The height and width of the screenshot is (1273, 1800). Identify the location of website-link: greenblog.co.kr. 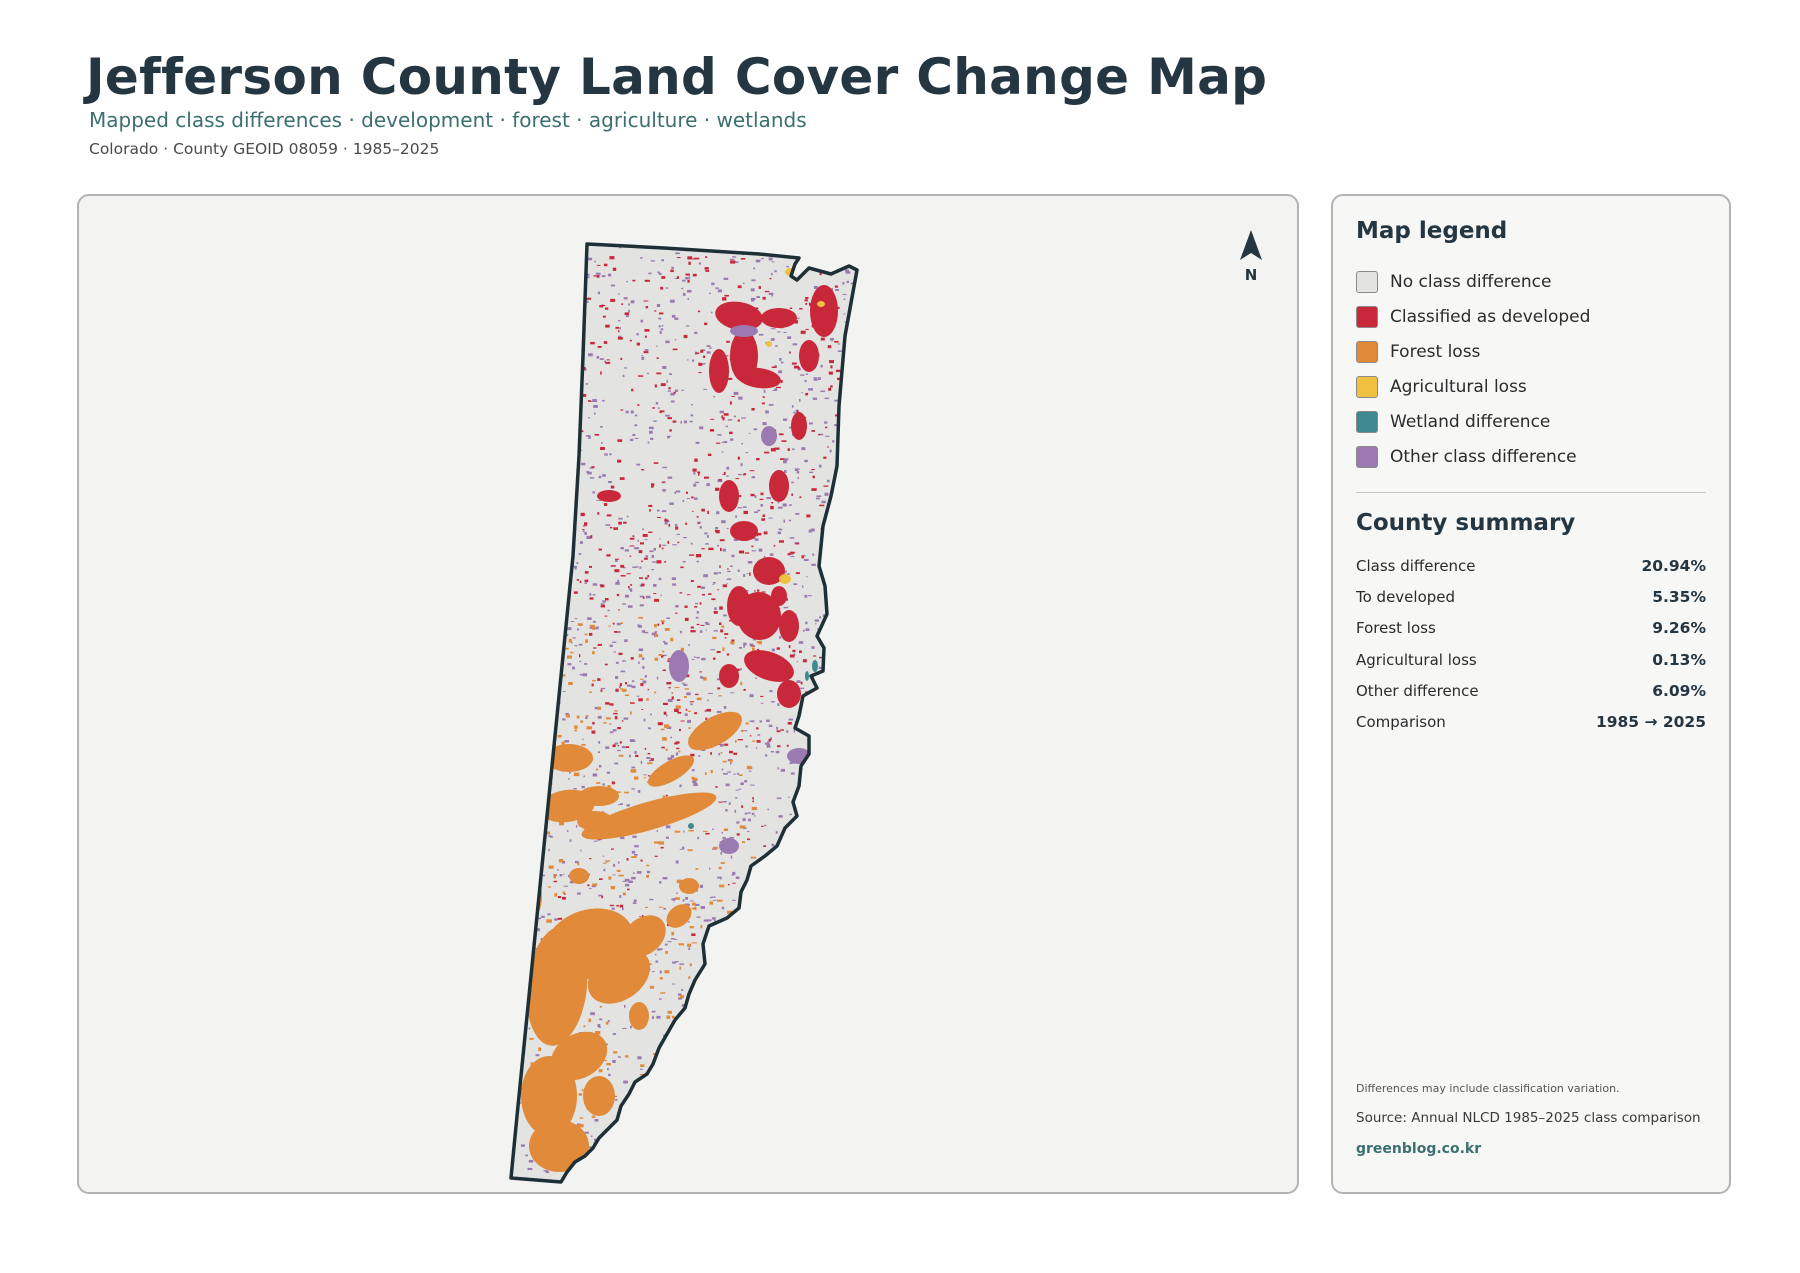
(1419, 1149).